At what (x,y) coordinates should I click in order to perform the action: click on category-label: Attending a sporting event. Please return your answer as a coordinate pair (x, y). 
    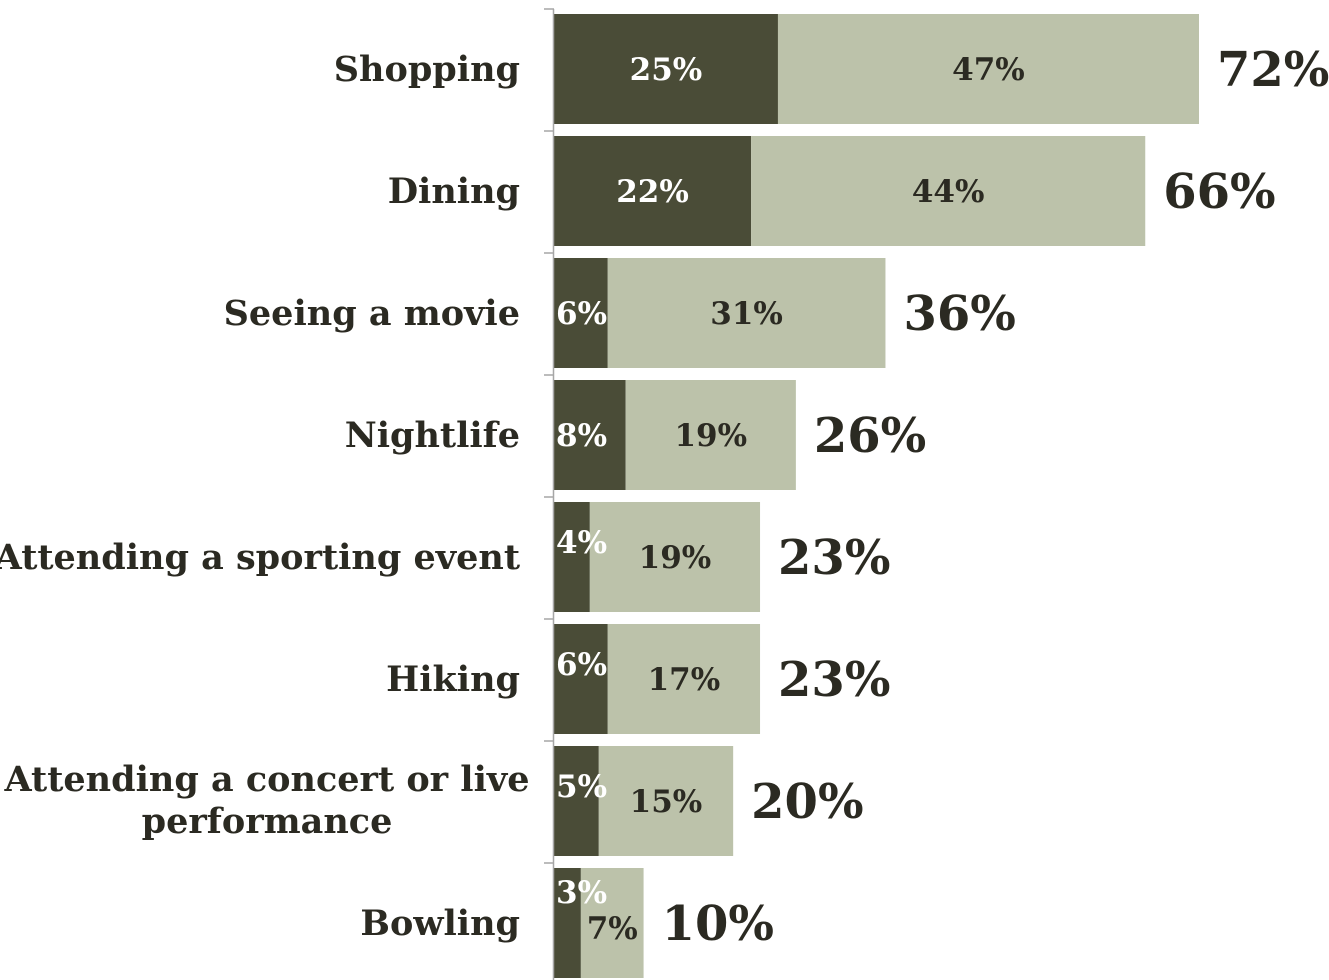
    Looking at the image, I should click on (260, 557).